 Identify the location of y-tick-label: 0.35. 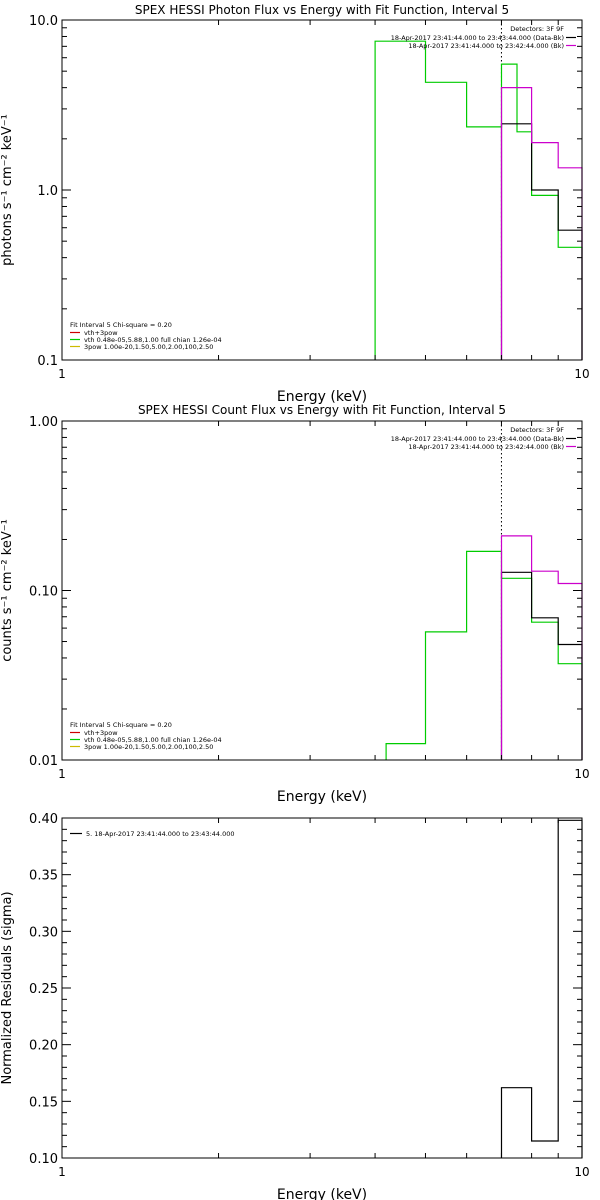
(43, 876).